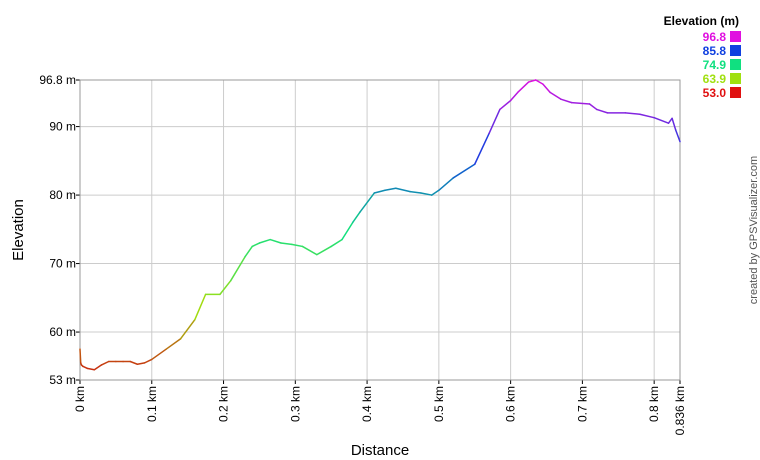 This screenshot has width=760, height=460. What do you see at coordinates (680, 410) in the screenshot?
I see `x-tick-label: 0.836 km` at bounding box center [680, 410].